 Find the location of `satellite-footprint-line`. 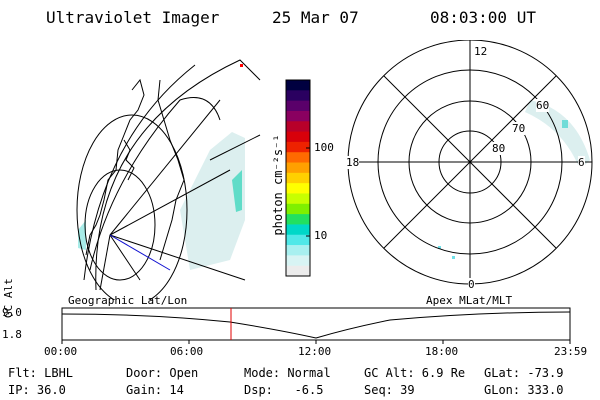

satellite-footprint-line is located at coordinates (140, 252).